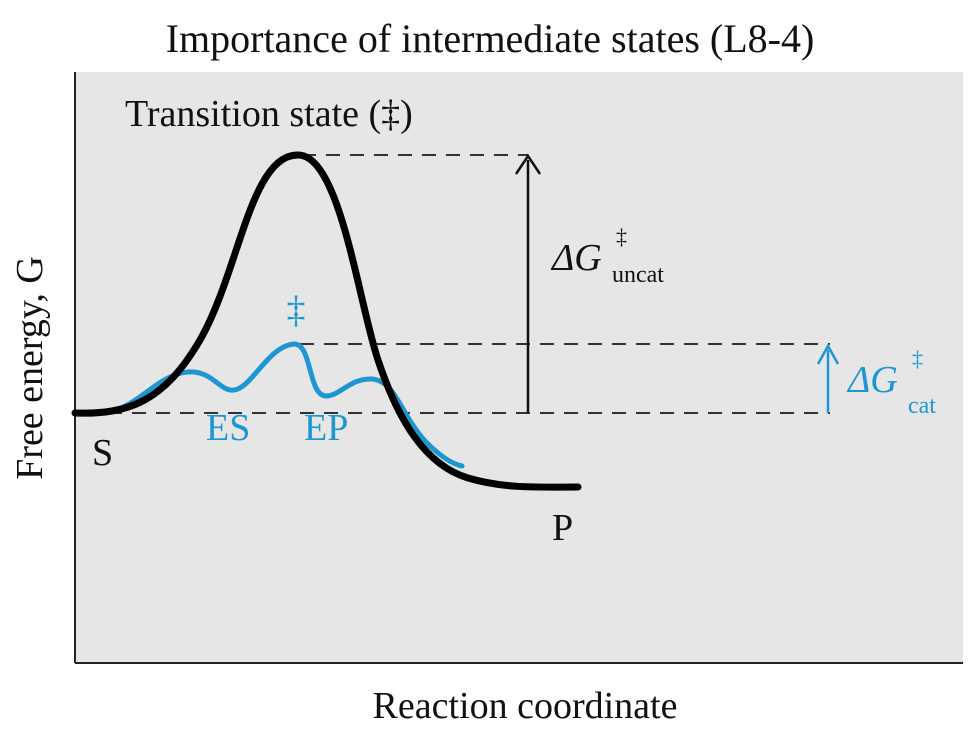 The width and height of the screenshot is (980, 735). Describe the element at coordinates (621, 236) in the screenshot. I see `dg-uncat-superscript: ‡` at that location.